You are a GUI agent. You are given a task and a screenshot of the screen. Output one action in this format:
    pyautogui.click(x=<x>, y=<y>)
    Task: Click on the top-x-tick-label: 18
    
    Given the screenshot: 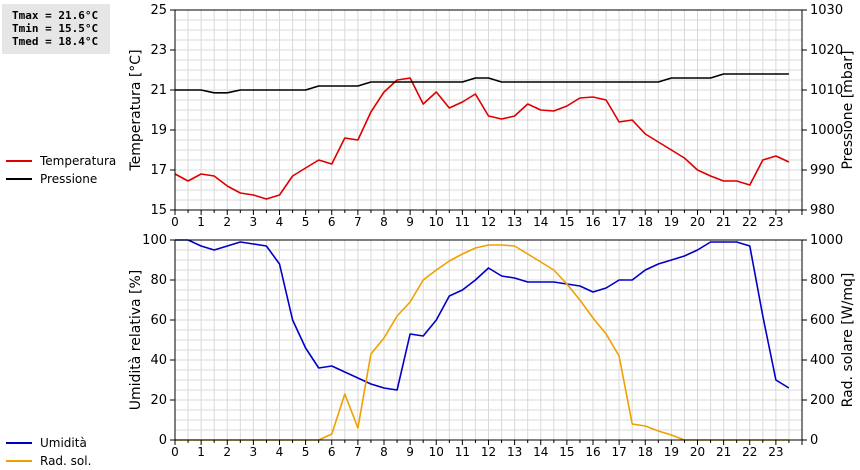 What is the action you would take?
    pyautogui.click(x=645, y=222)
    